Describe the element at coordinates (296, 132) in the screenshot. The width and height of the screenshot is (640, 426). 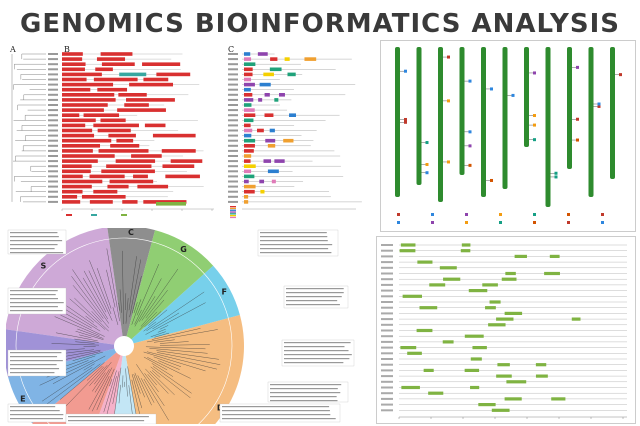
I see `motif-panel: C` at that location.